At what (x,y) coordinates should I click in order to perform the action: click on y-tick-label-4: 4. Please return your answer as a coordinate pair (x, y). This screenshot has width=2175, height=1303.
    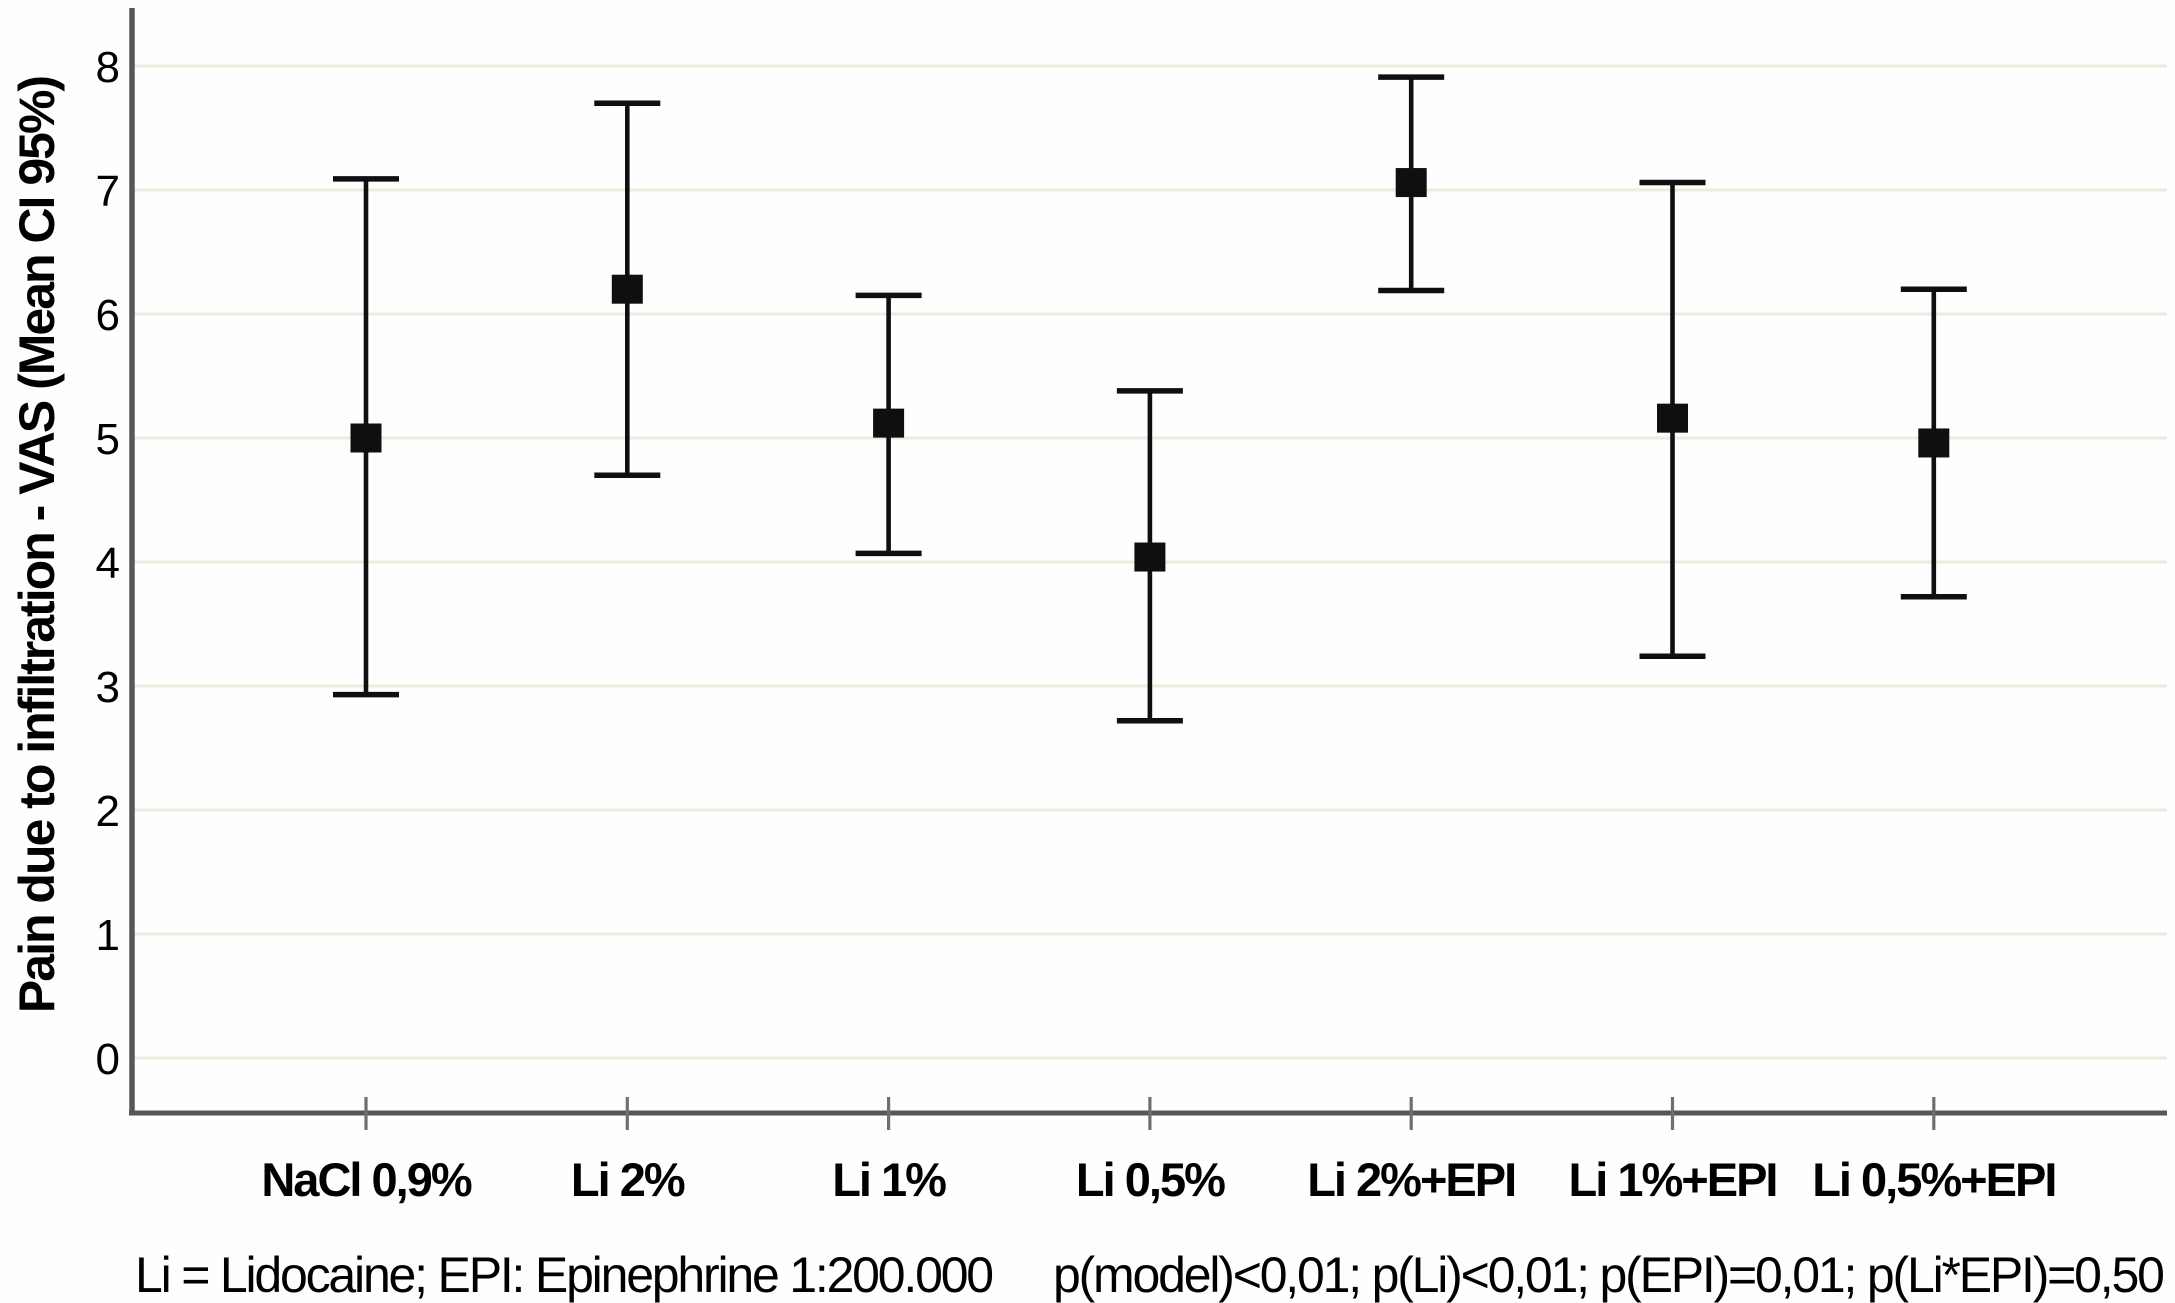
    Looking at the image, I should click on (108, 563).